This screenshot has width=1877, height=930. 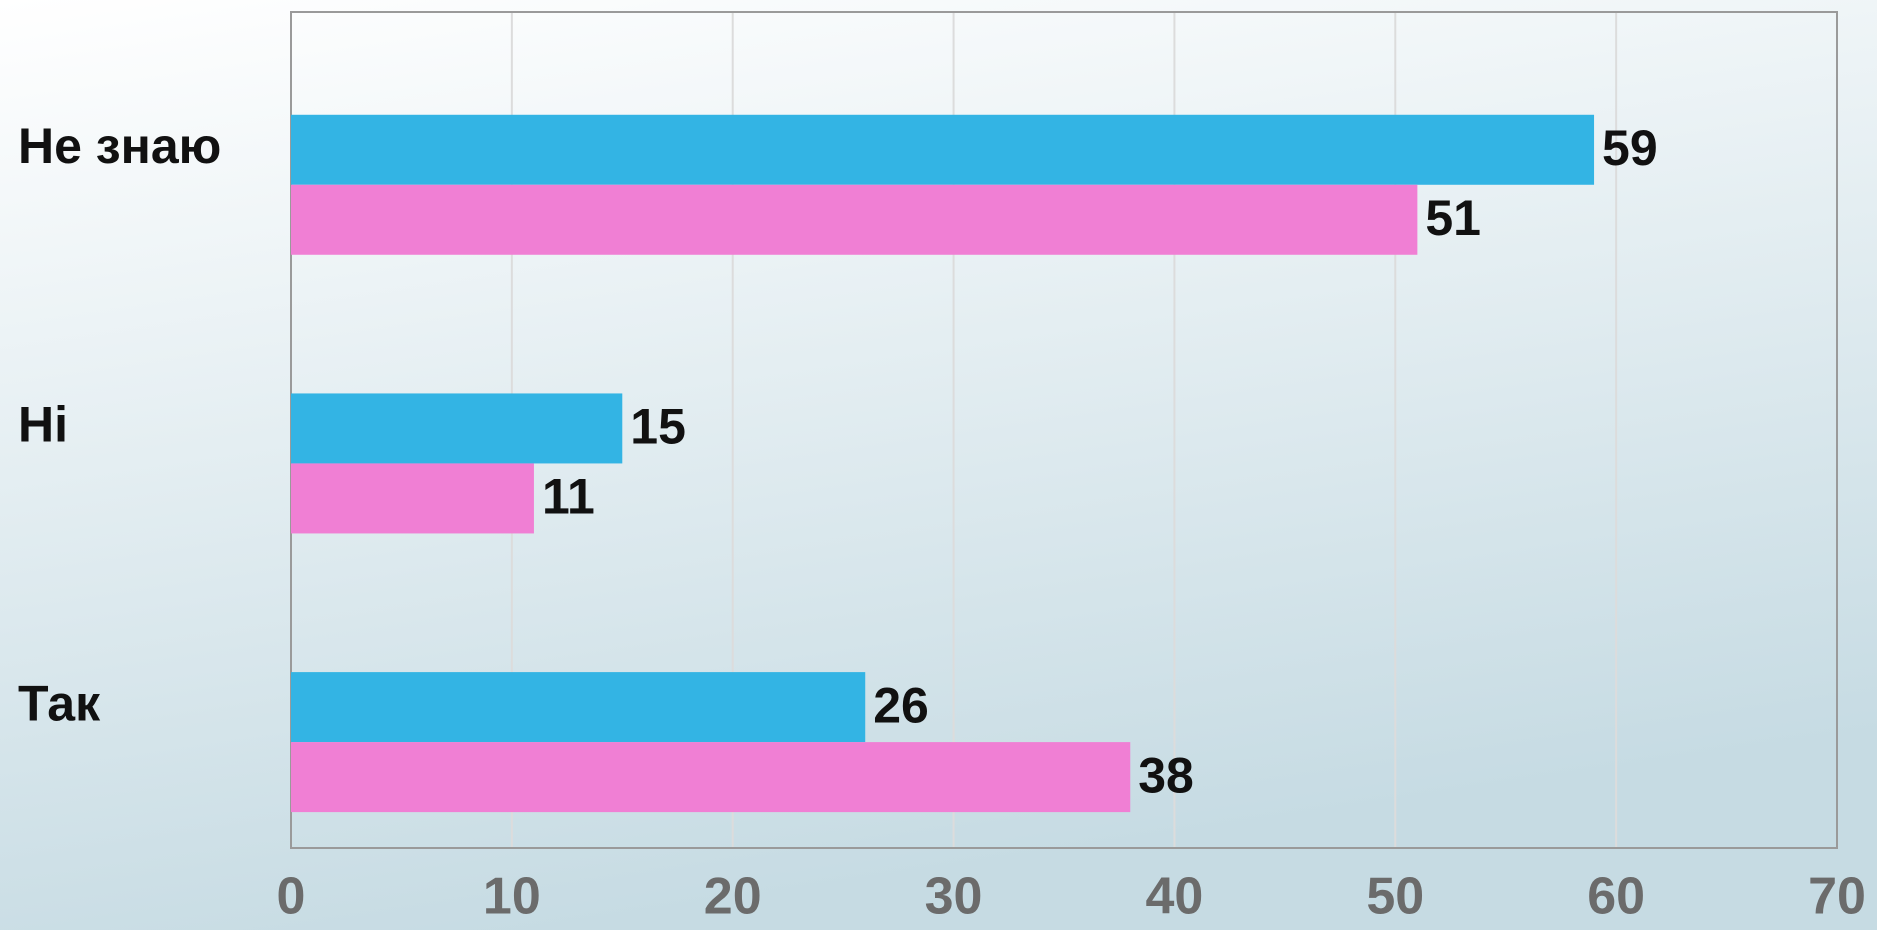 What do you see at coordinates (1837, 897) in the screenshot?
I see `x-tick-label: 70` at bounding box center [1837, 897].